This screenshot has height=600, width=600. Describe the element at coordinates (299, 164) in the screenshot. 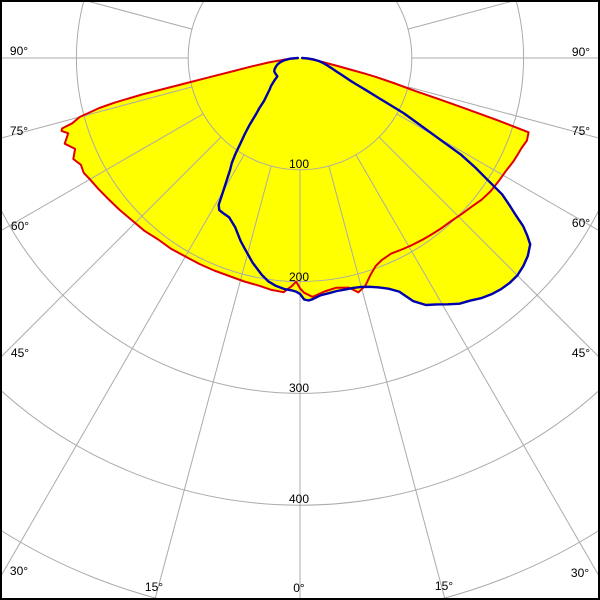

I see `radial-tick-label: 100` at that location.